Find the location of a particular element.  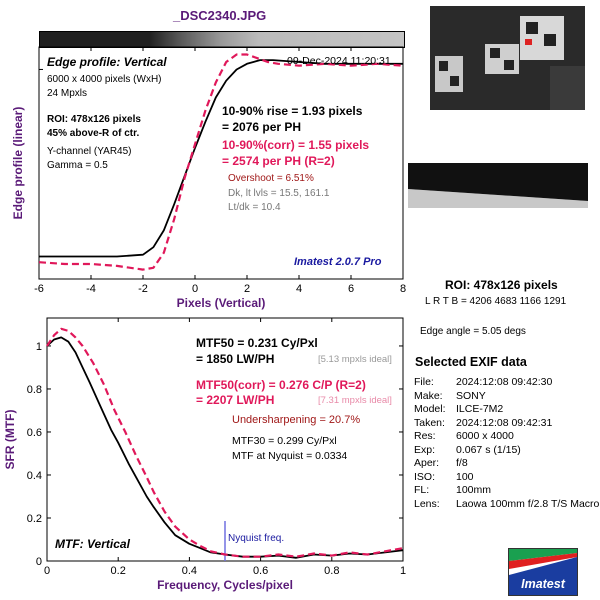

edge-gamma: Gamma = 0.5 is located at coordinates (77, 165).